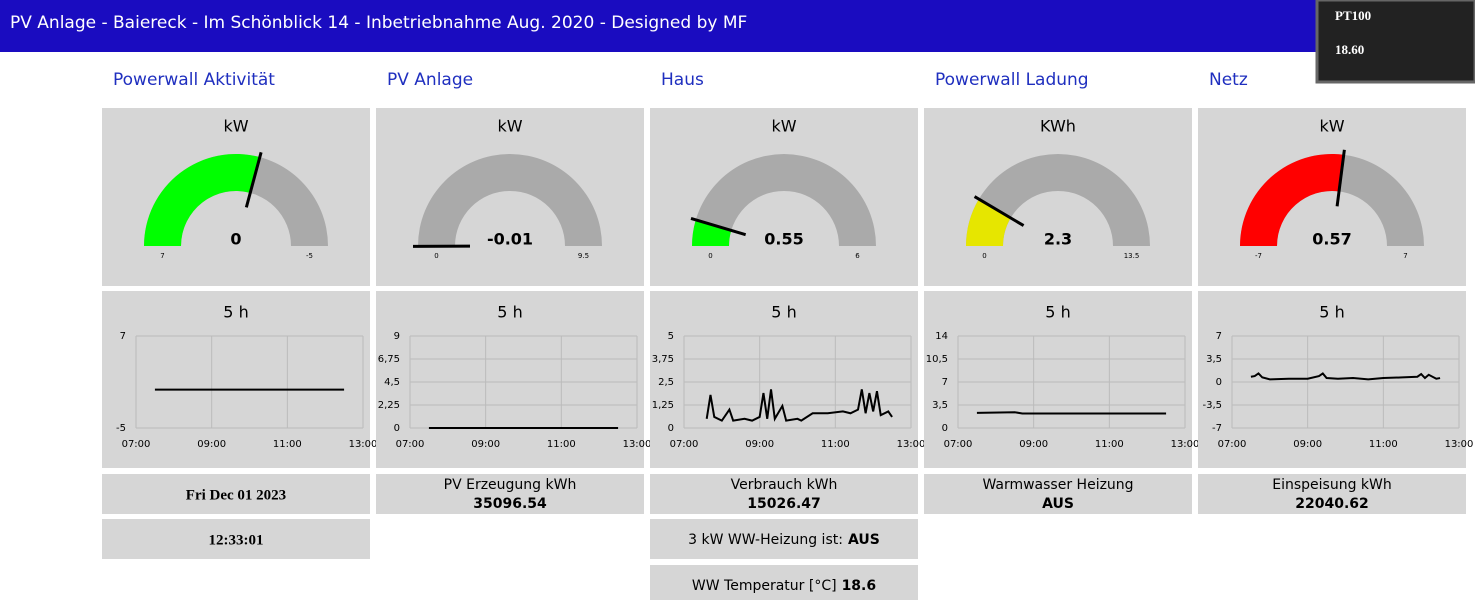  Describe the element at coordinates (194, 80) in the screenshot. I see `panel-title: Powerwall Aktivität` at that location.